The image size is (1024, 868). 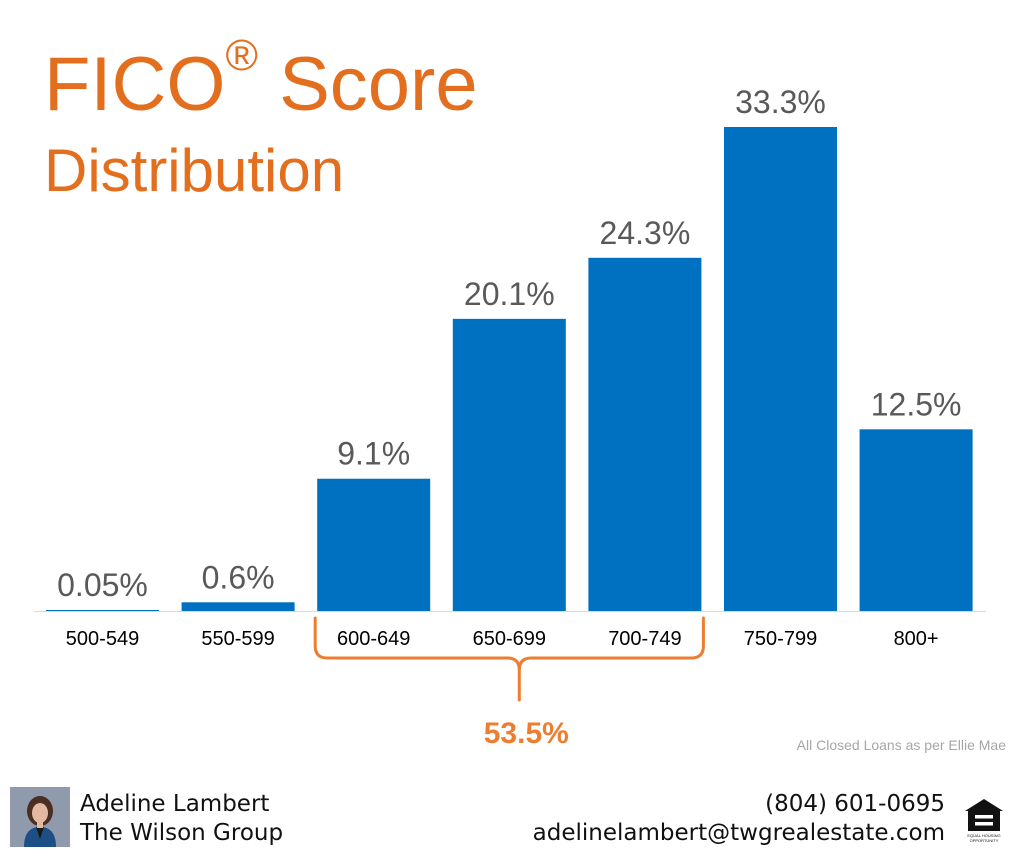 I want to click on agent-photo, so click(x=40, y=817).